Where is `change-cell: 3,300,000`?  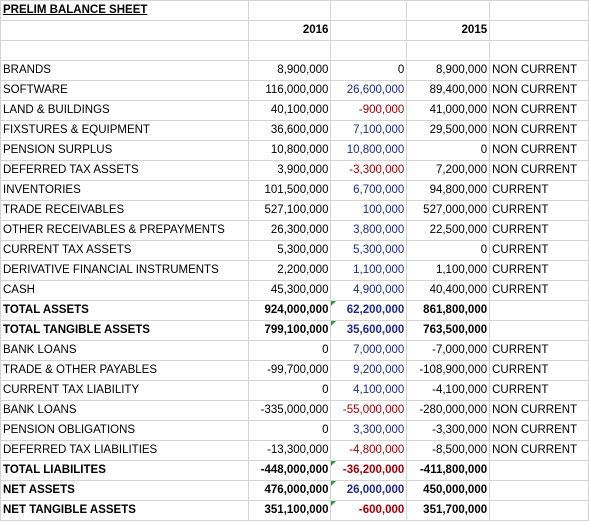
change-cell: 3,300,000 is located at coordinates (369, 430).